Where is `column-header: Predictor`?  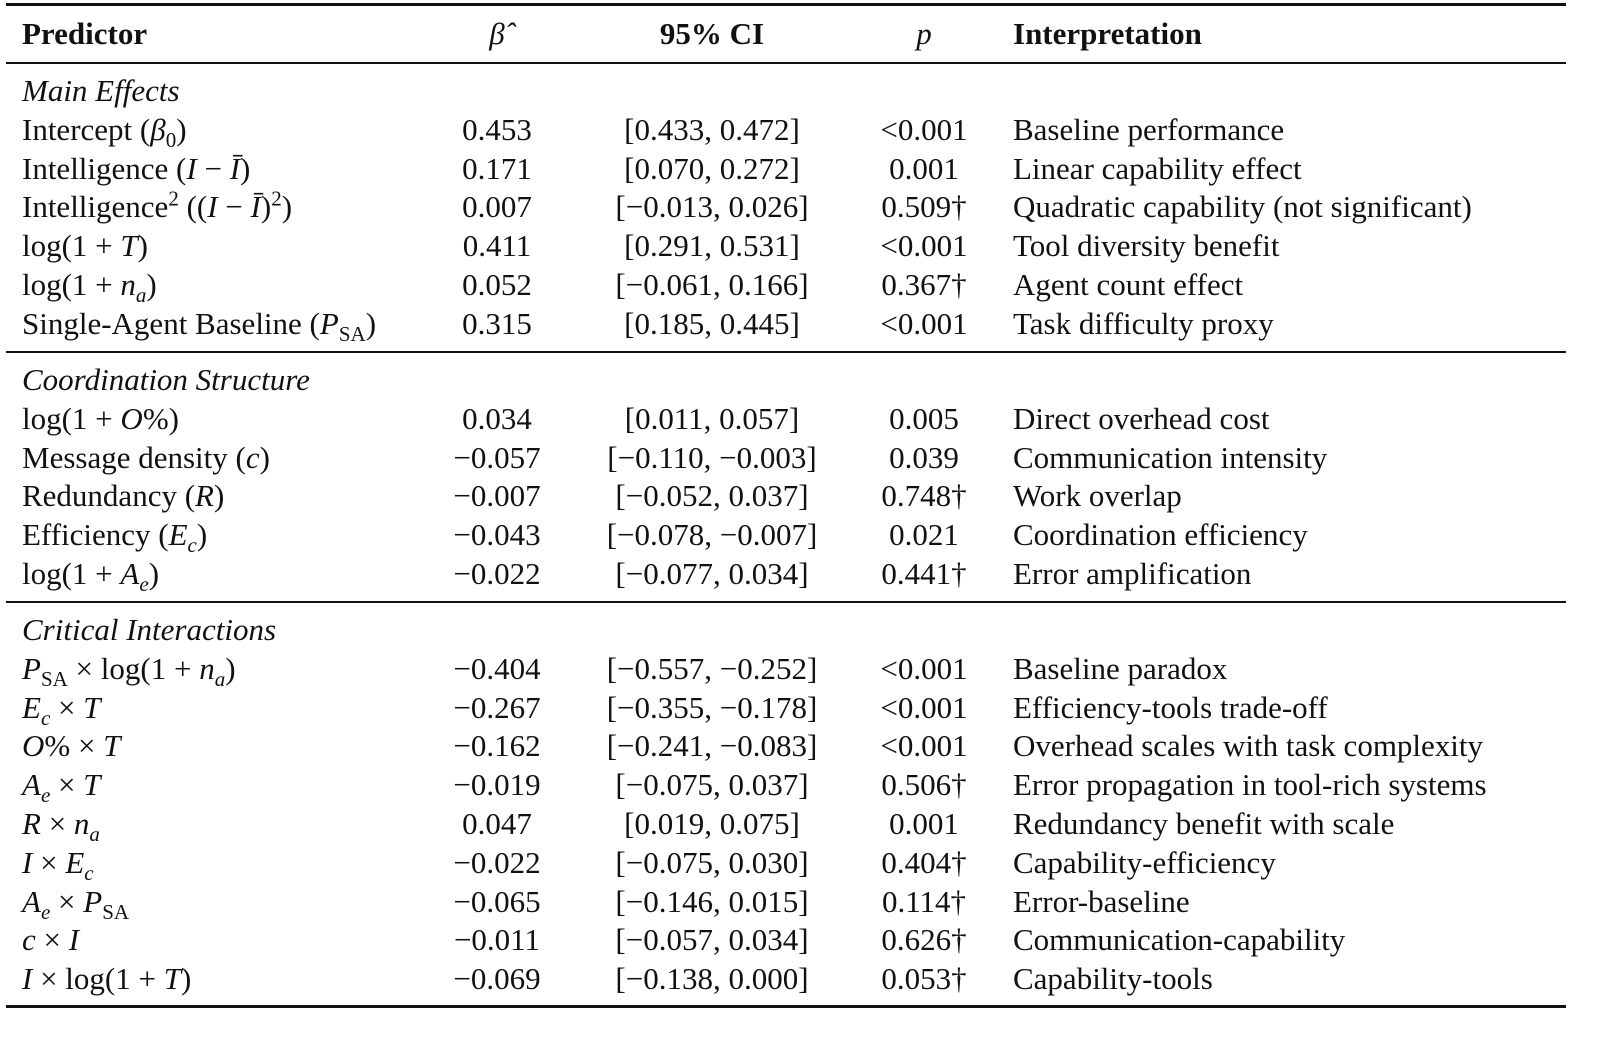 column-header: Predictor is located at coordinates (85, 33).